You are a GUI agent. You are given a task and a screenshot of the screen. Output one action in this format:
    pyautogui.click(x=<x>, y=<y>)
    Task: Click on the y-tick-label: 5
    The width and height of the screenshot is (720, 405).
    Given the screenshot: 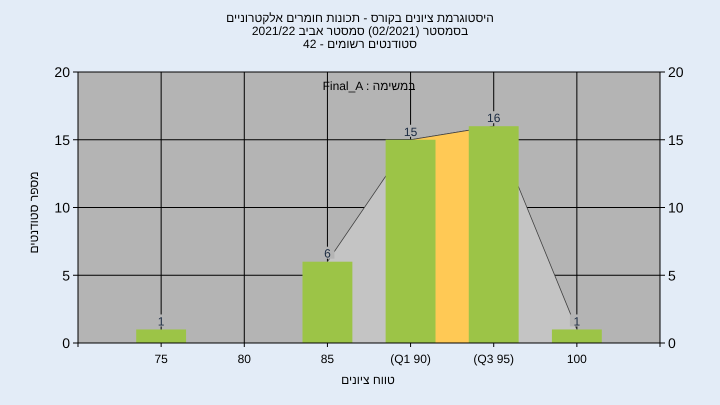 What is the action you would take?
    pyautogui.click(x=66, y=275)
    